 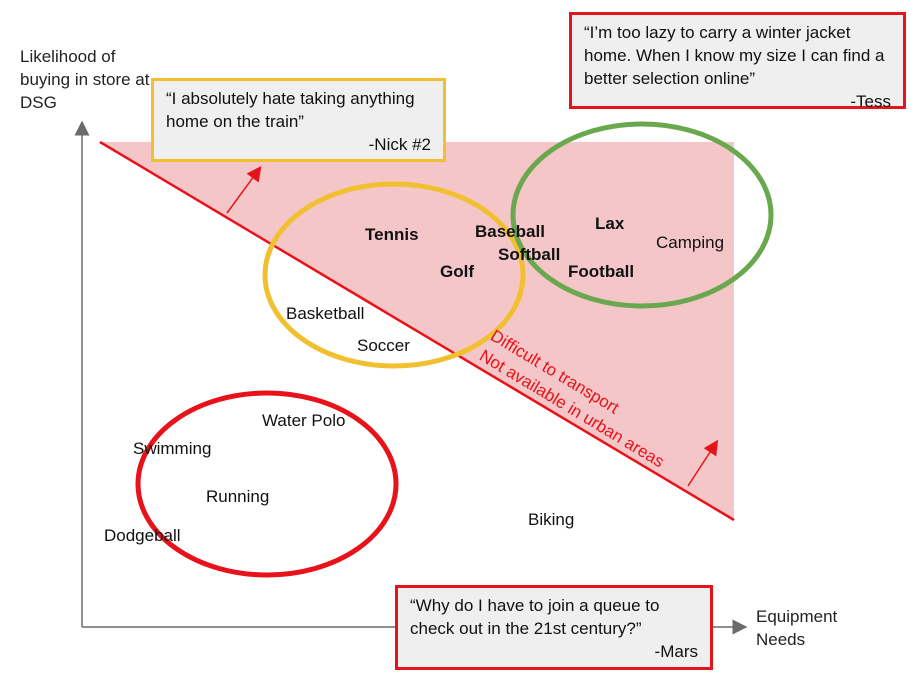 I want to click on divider-arrow-up, so click(x=244, y=189).